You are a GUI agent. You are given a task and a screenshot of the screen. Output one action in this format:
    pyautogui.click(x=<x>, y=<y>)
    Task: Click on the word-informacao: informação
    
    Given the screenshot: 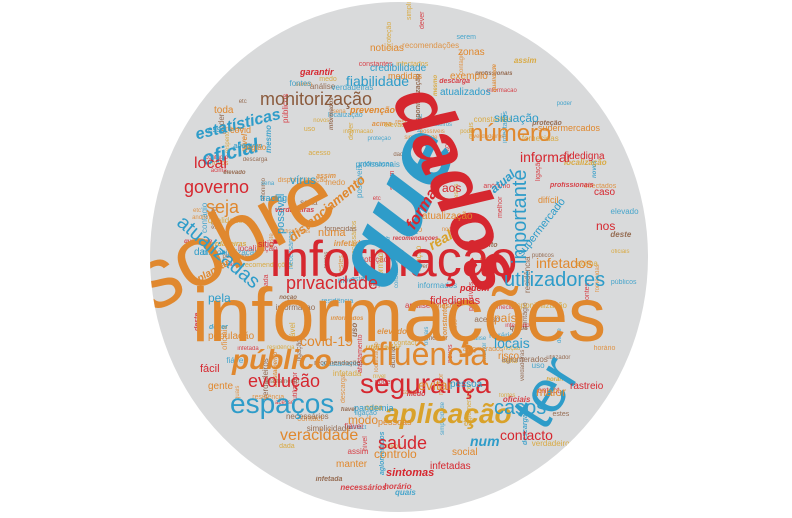 What is the action you would take?
    pyautogui.click(x=394, y=259)
    